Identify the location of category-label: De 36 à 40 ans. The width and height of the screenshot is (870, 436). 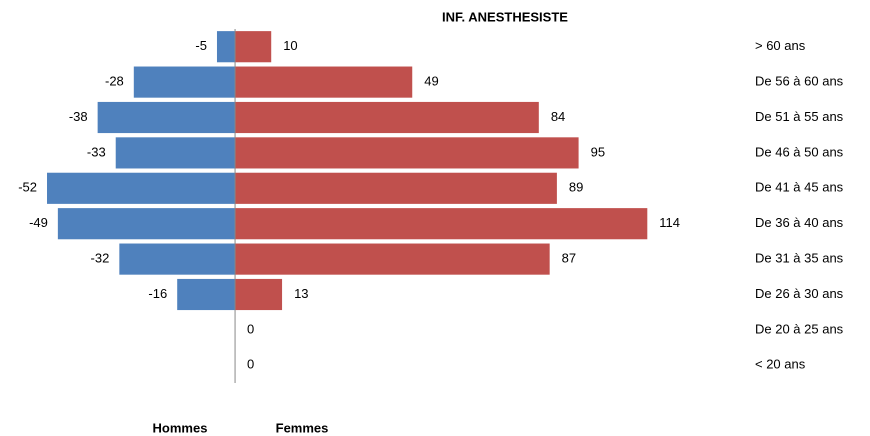
(799, 222).